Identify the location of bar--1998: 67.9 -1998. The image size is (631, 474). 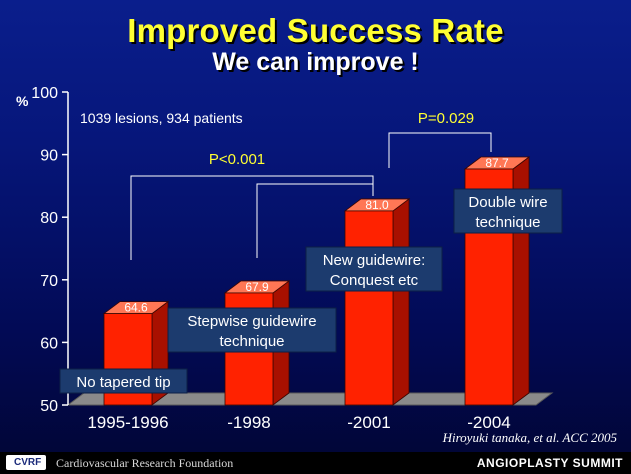
(257, 356).